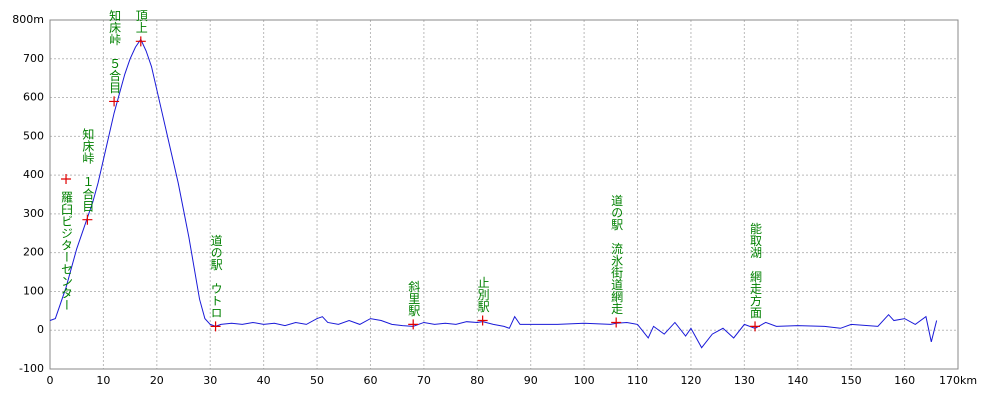 Image resolution: width=1000 pixels, height=400 pixels. I want to click on waypoint-label: 斜里駅, so click(414, 298).